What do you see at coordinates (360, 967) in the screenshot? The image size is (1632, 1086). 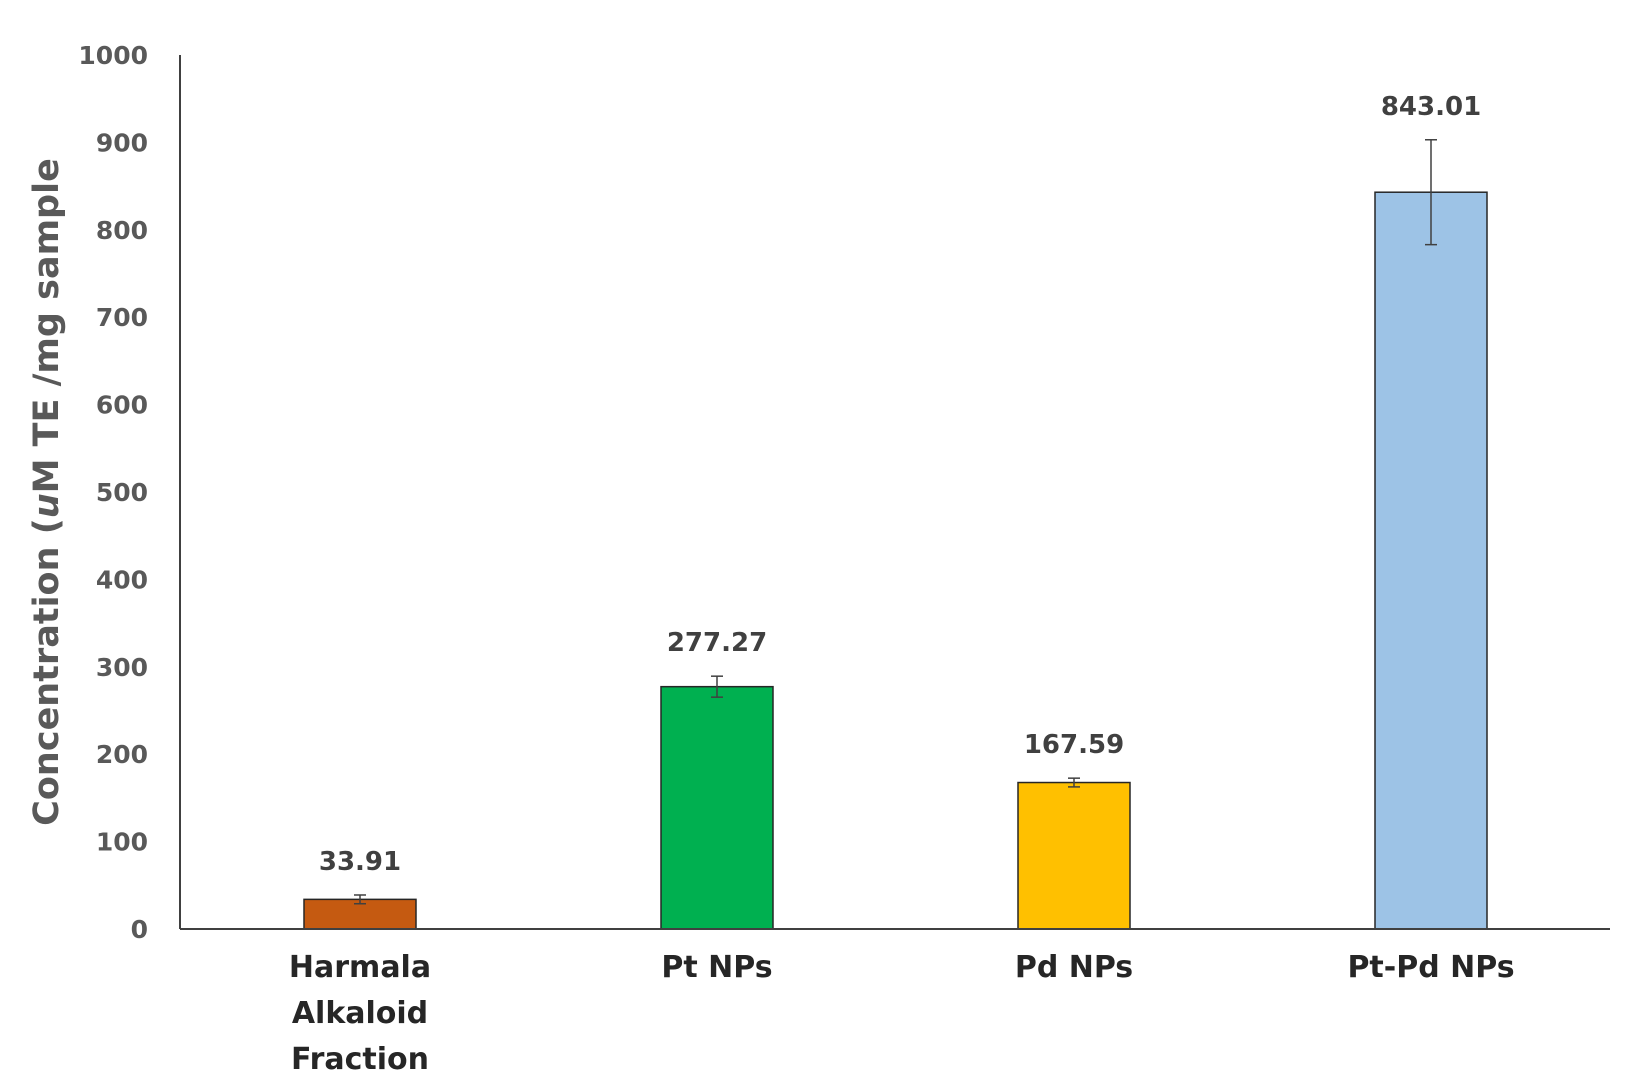 I see `x-tick-label-line: Harmala` at bounding box center [360, 967].